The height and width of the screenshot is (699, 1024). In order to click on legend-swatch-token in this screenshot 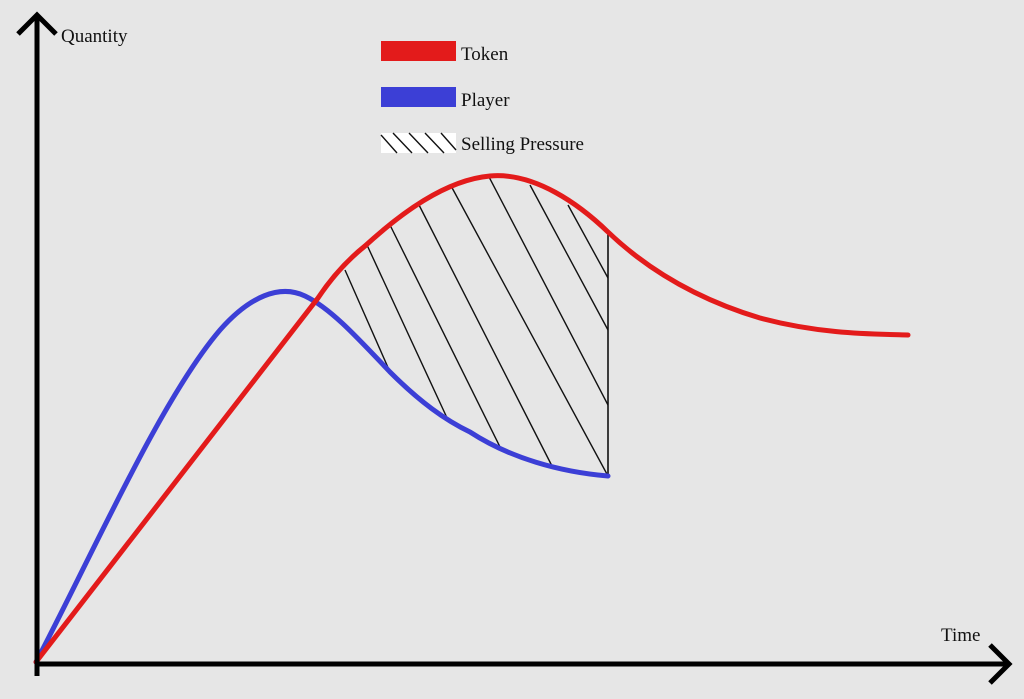, I will do `click(418, 51)`.